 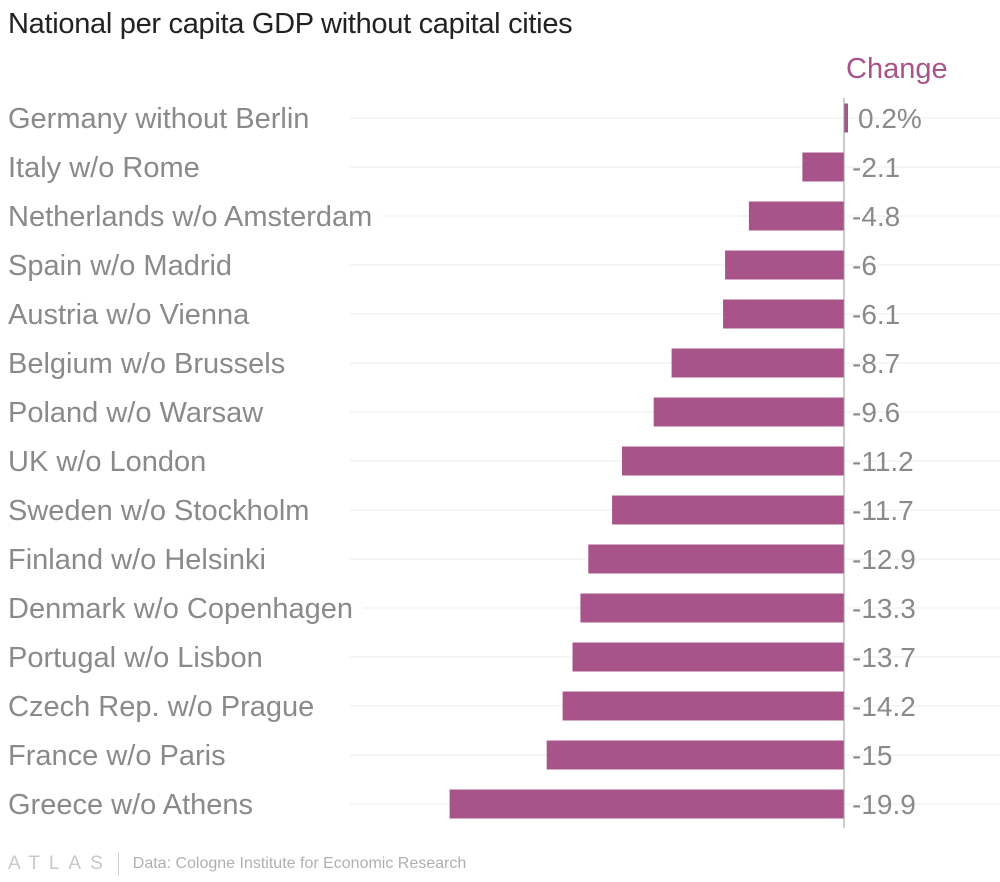 What do you see at coordinates (60, 863) in the screenshot?
I see `atlas-logo: ATLAS` at bounding box center [60, 863].